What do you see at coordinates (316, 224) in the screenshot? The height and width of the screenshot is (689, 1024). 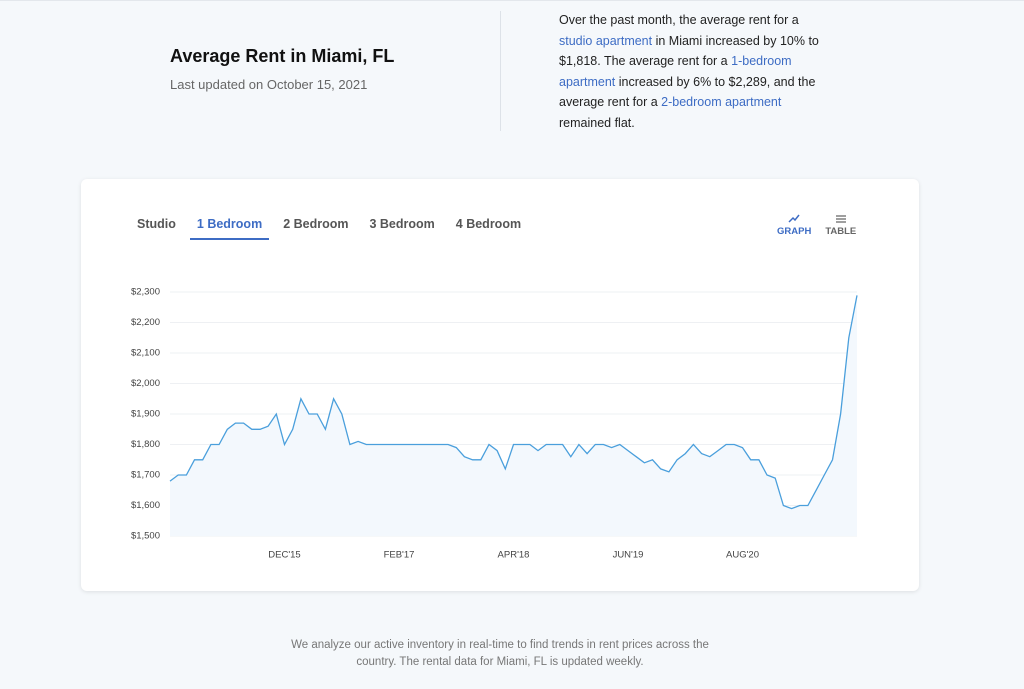 I see `tab: 2 Bedroom` at bounding box center [316, 224].